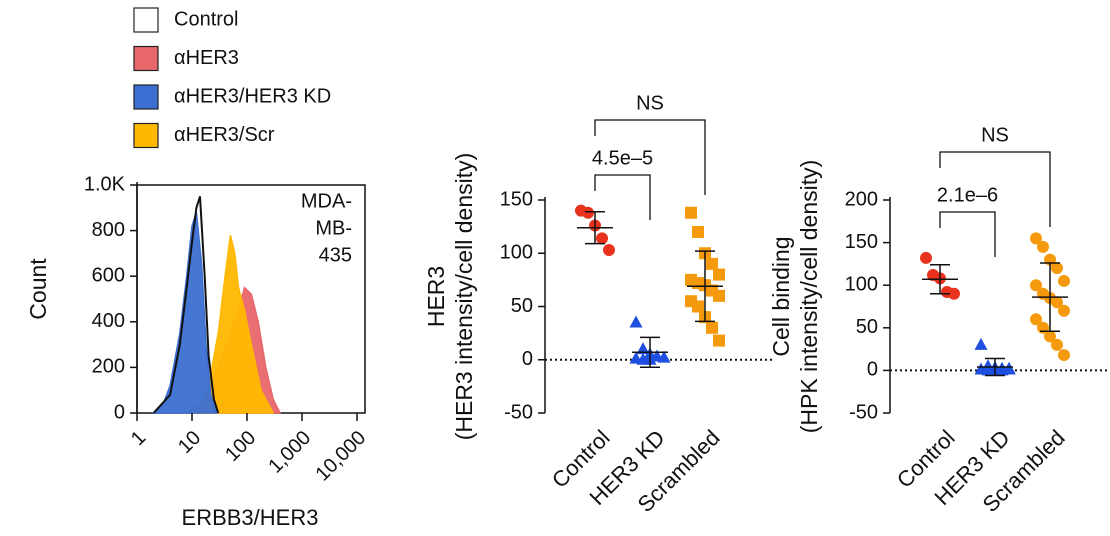 The height and width of the screenshot is (536, 1110). Describe the element at coordinates (326, 201) in the screenshot. I see `annotation: MDA-` at that location.